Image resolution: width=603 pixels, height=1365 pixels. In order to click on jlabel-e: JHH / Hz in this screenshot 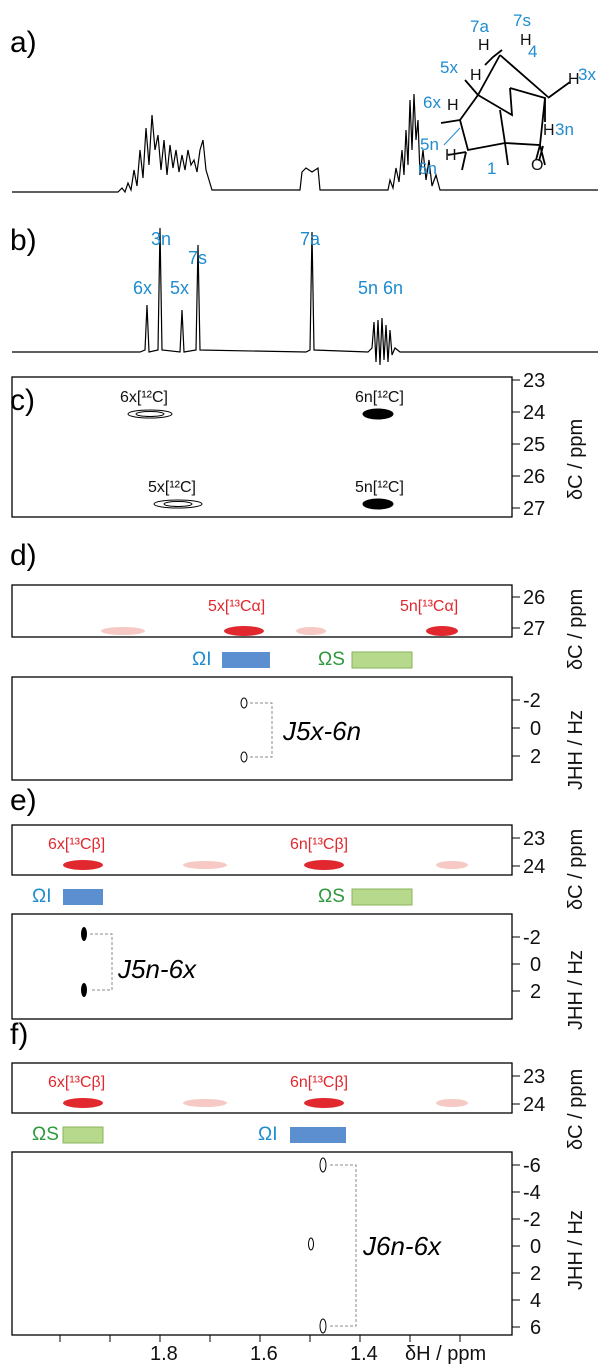, I will do `click(576, 990)`.